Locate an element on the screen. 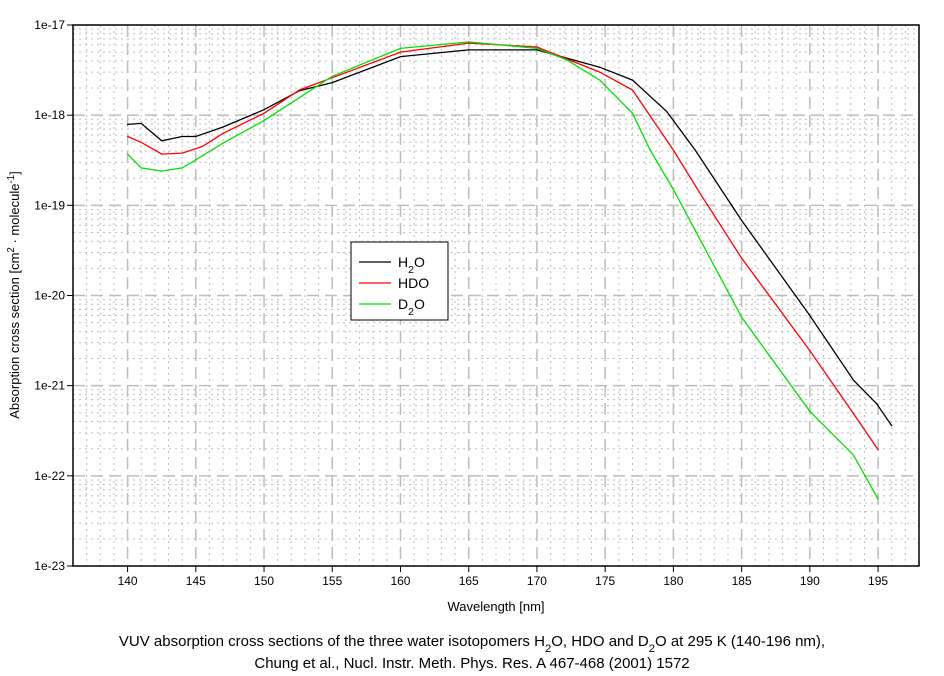 The height and width of the screenshot is (676, 944). text-segment: HDO is located at coordinates (413, 283).